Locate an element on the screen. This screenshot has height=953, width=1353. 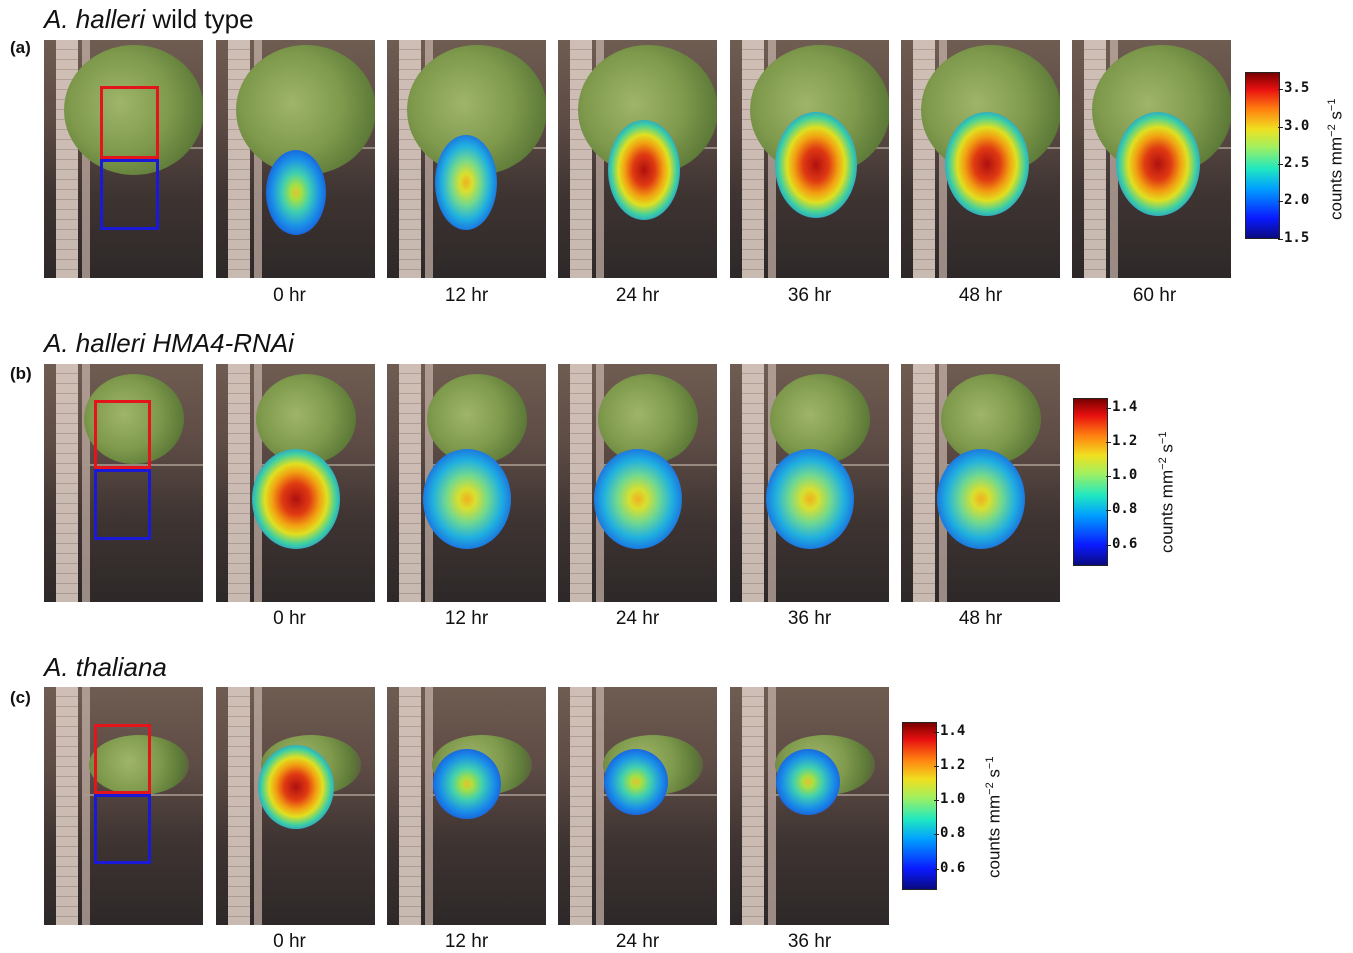
panel-c-tick: 1.2 is located at coordinates (949, 765).